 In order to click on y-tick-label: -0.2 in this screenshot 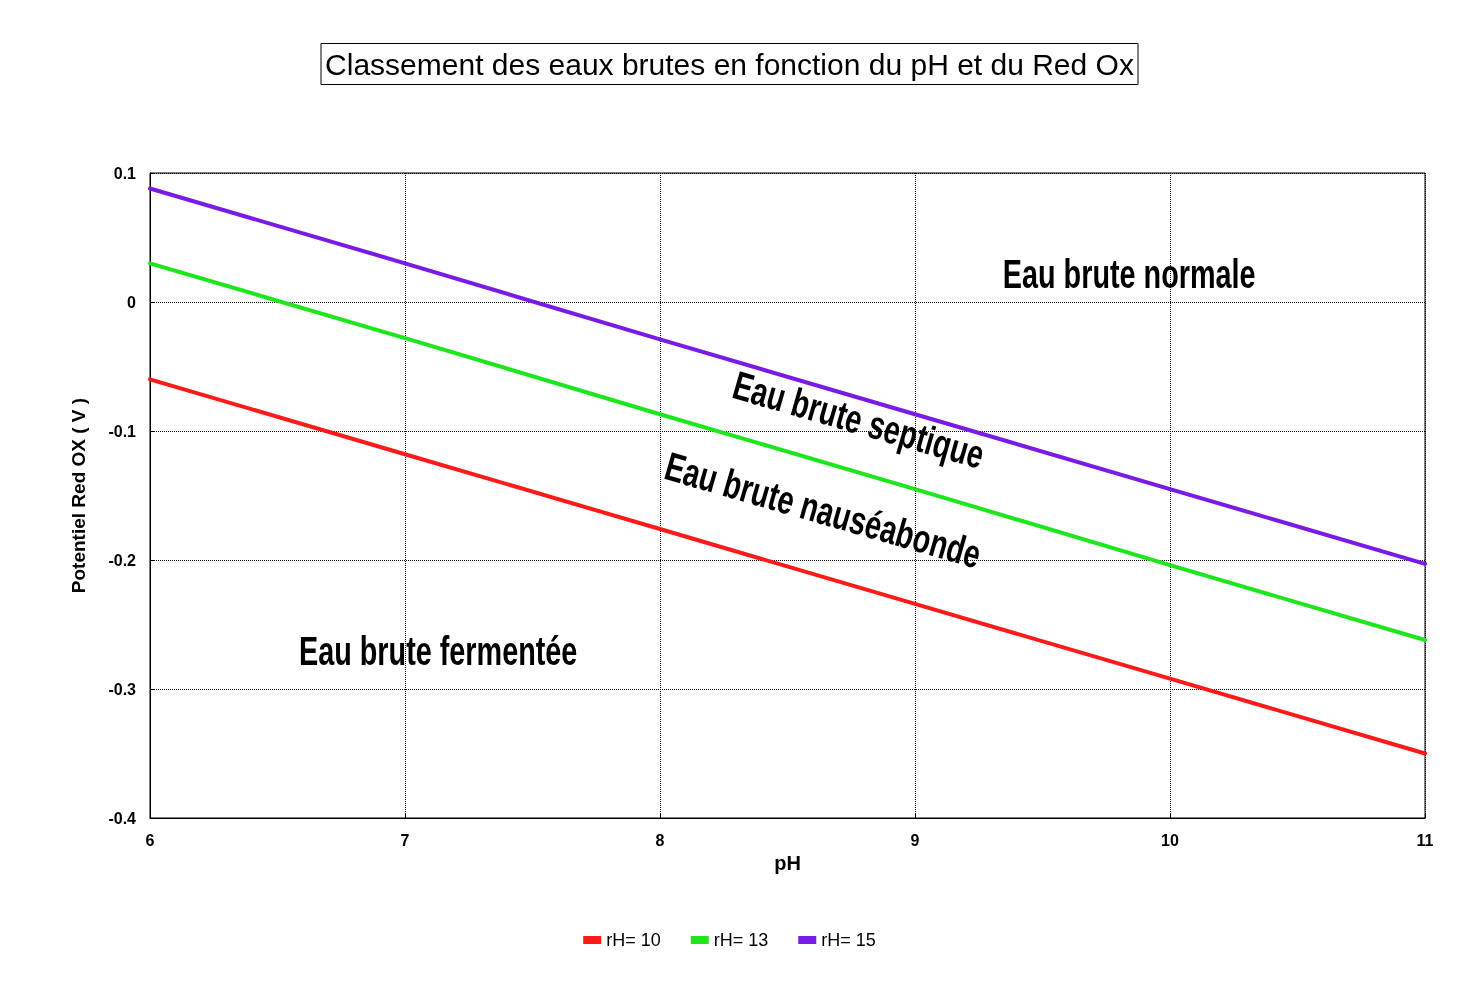, I will do `click(122, 560)`.